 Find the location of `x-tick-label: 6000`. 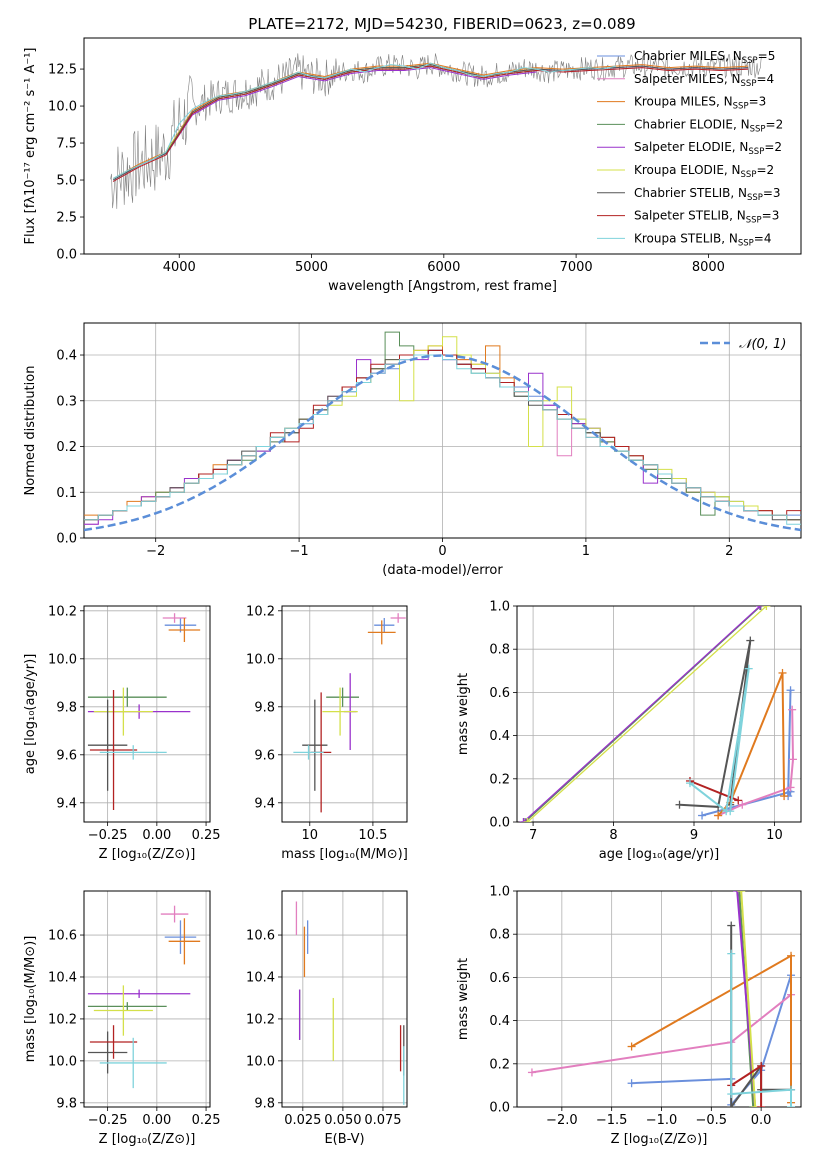

x-tick-label: 6000 is located at coordinates (443, 267).